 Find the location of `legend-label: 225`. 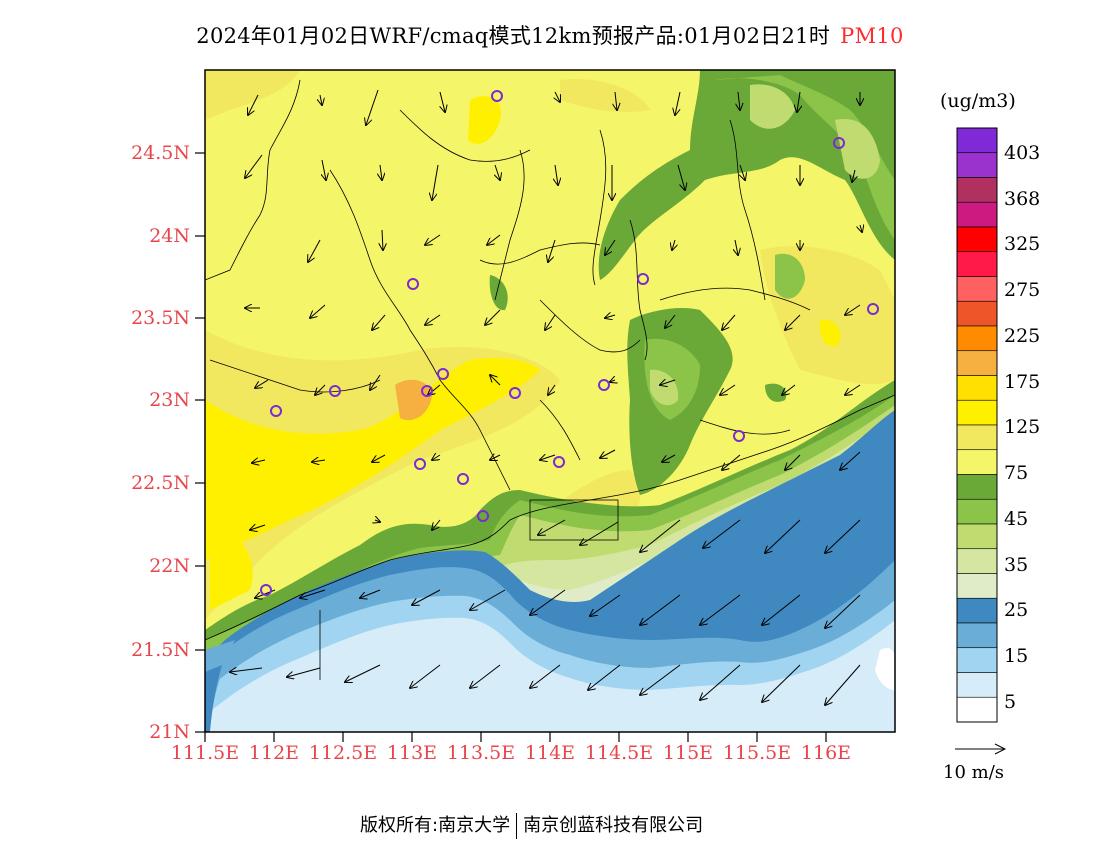

legend-label: 225 is located at coordinates (1022, 336).